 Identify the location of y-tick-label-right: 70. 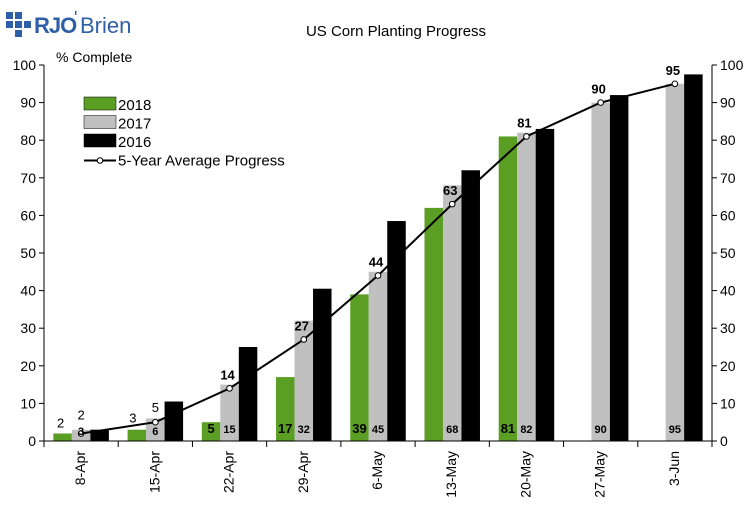
(728, 178).